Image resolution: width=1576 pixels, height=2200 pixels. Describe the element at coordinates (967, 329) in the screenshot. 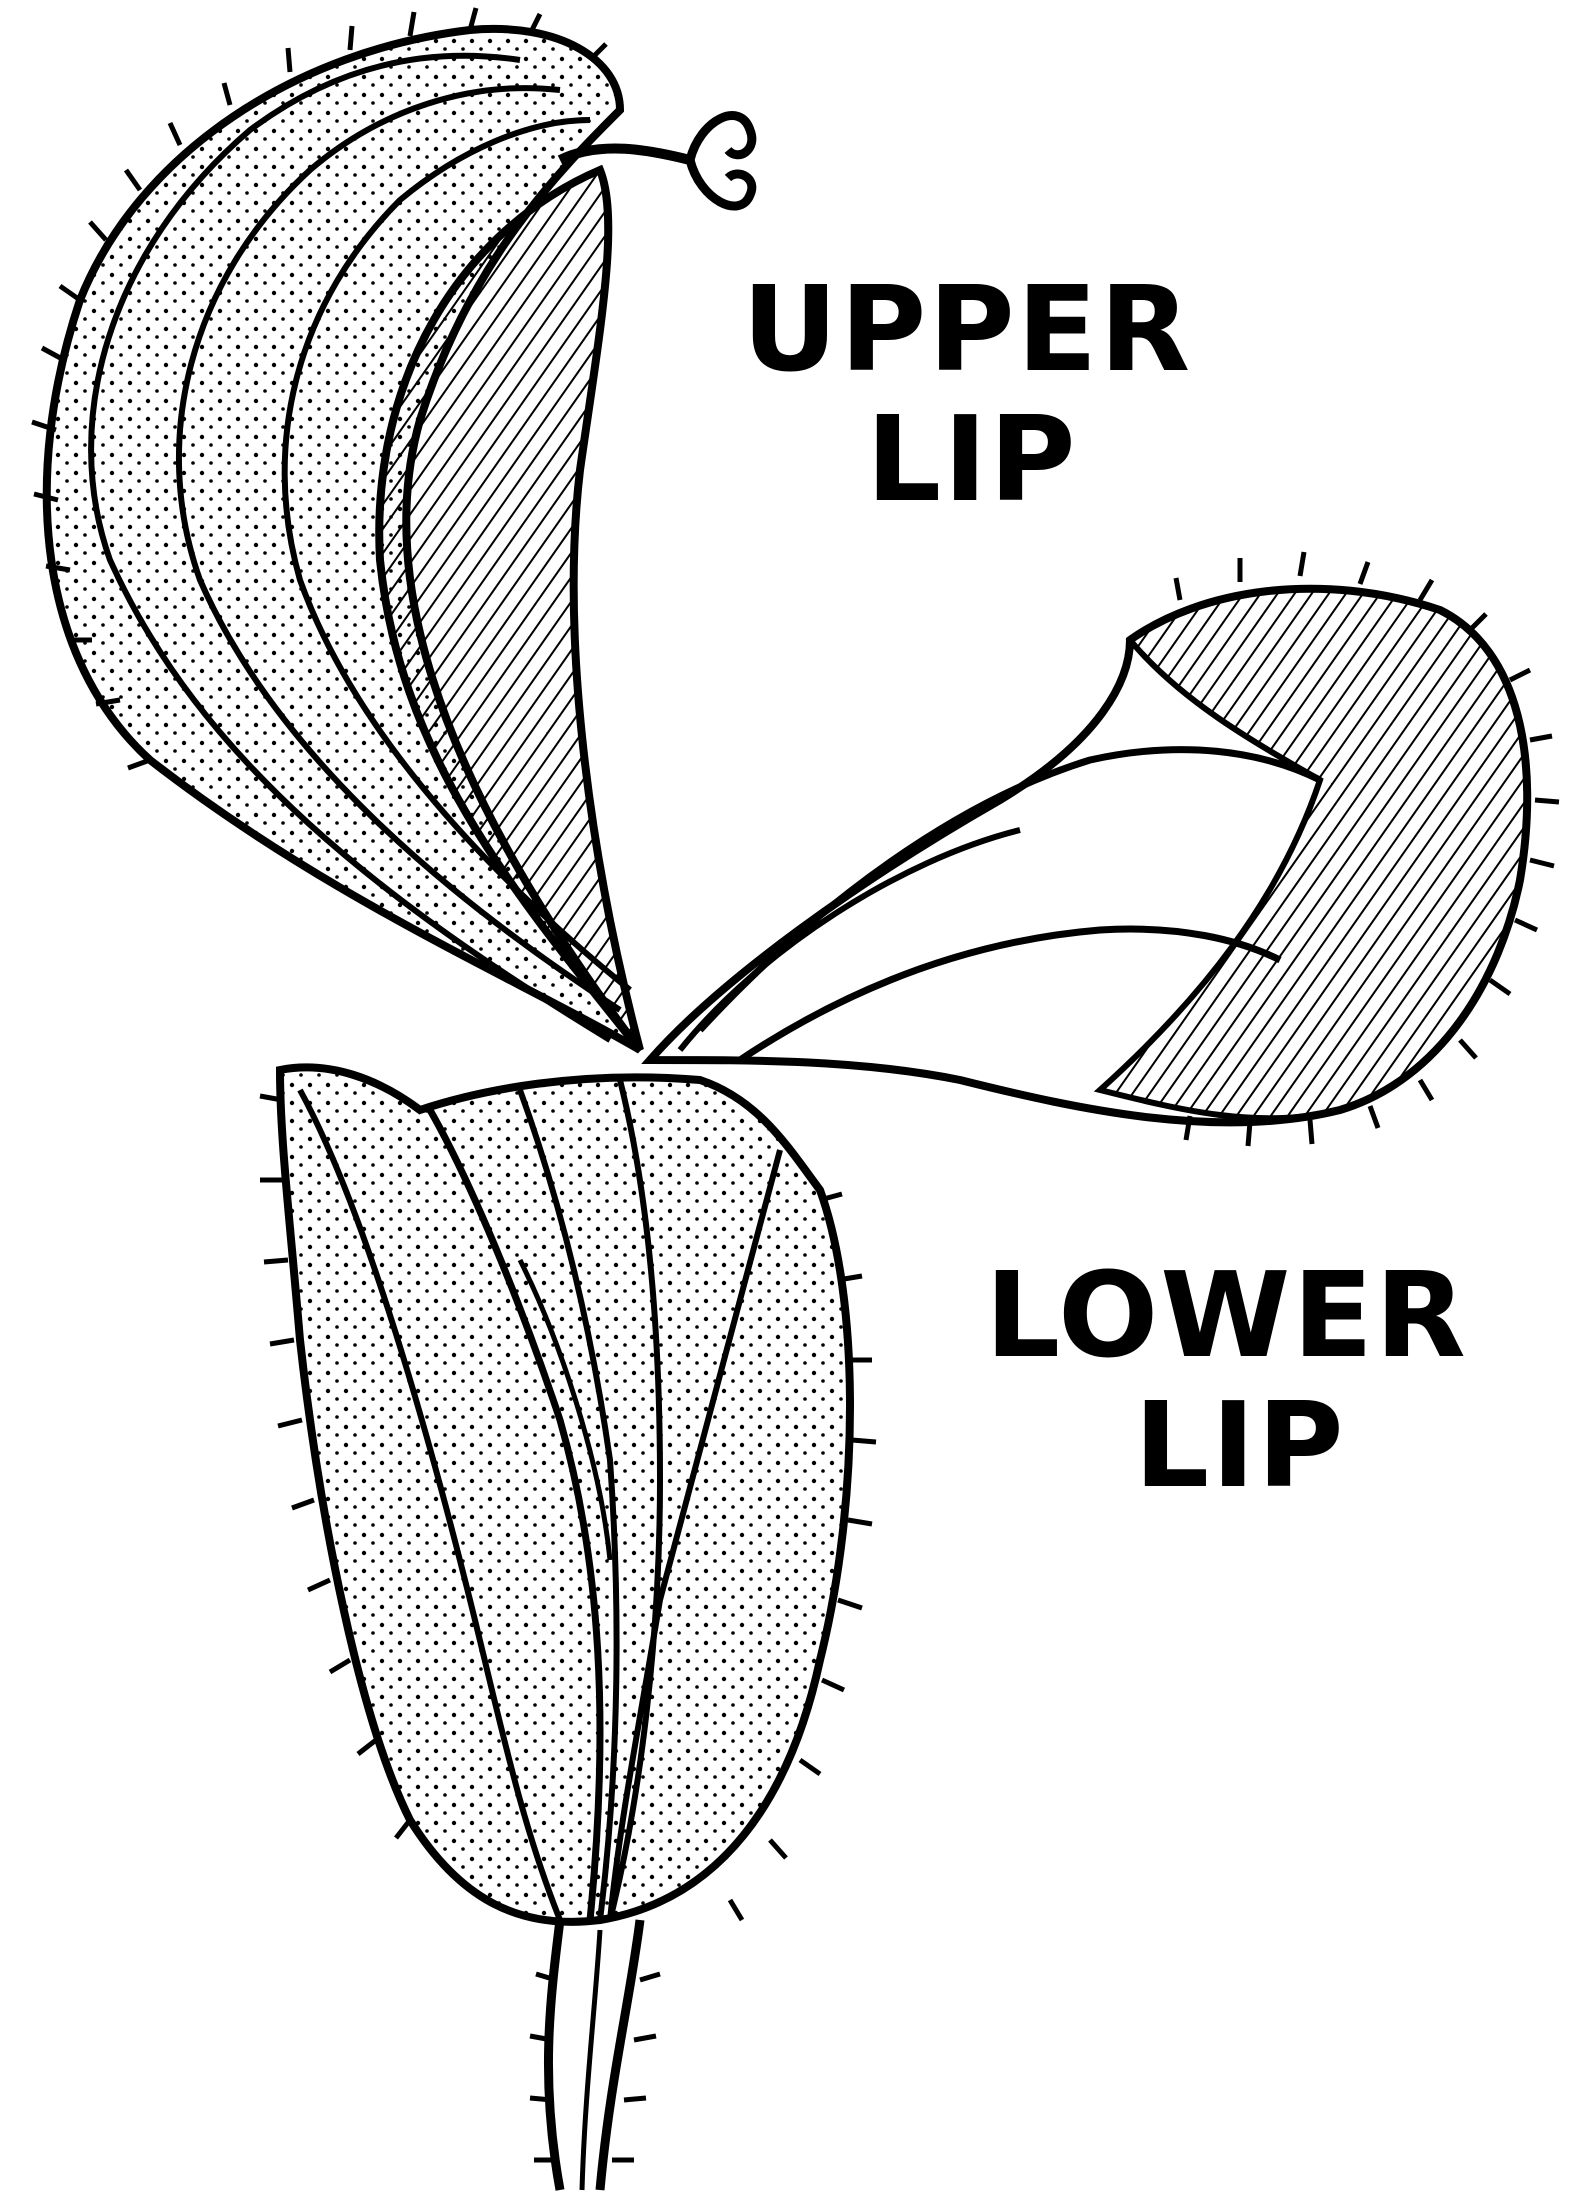

I see `upper-lip-label-line1: UPPER` at that location.